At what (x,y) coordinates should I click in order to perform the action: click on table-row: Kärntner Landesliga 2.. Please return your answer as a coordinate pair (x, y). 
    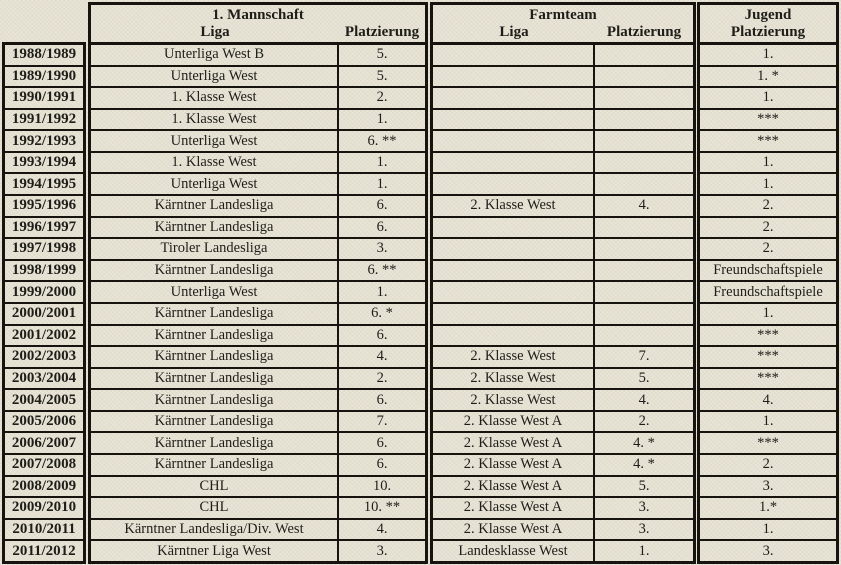
    Looking at the image, I should click on (258, 377).